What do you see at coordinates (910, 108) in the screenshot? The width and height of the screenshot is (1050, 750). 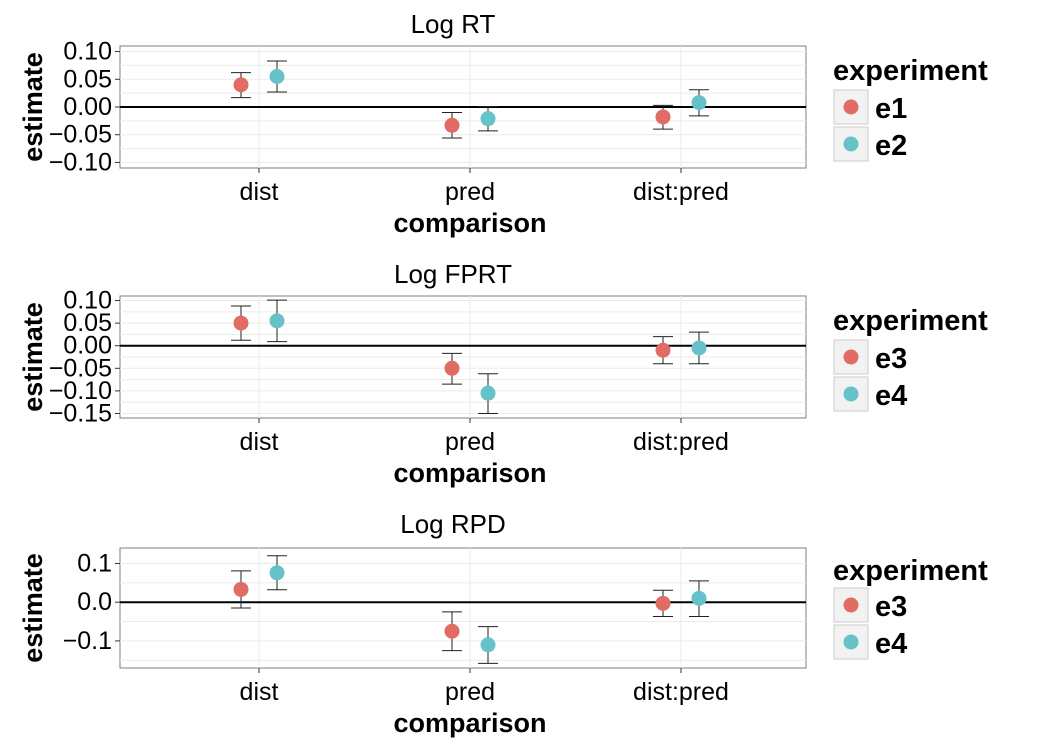 I see `legend: experiment e1 e2` at bounding box center [910, 108].